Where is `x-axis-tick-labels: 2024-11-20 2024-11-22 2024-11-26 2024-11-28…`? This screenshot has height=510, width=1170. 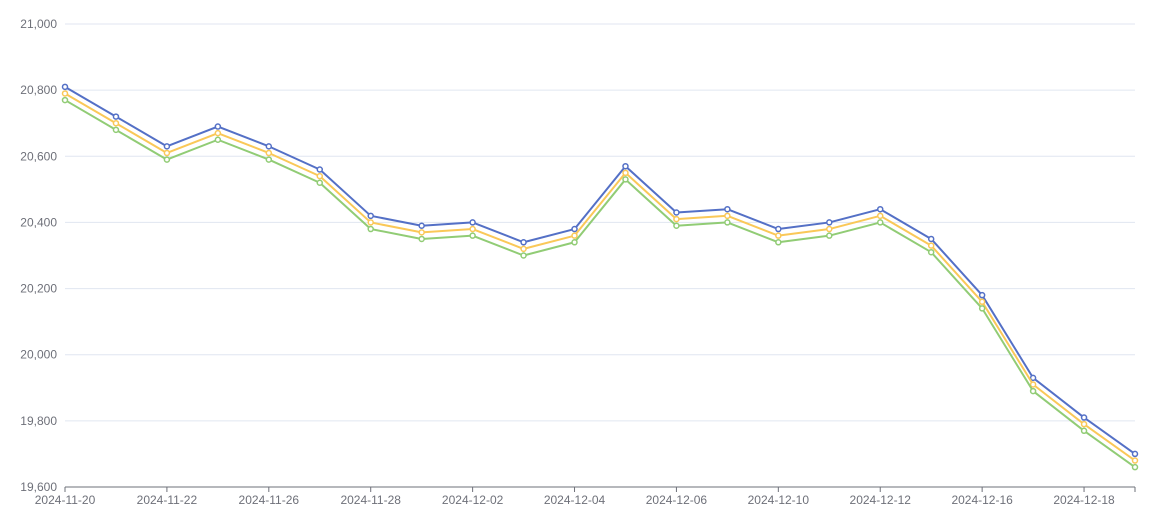 x-axis-tick-labels: 2024-11-20 2024-11-22 2024-11-26 2024-11-28… is located at coordinates (575, 500).